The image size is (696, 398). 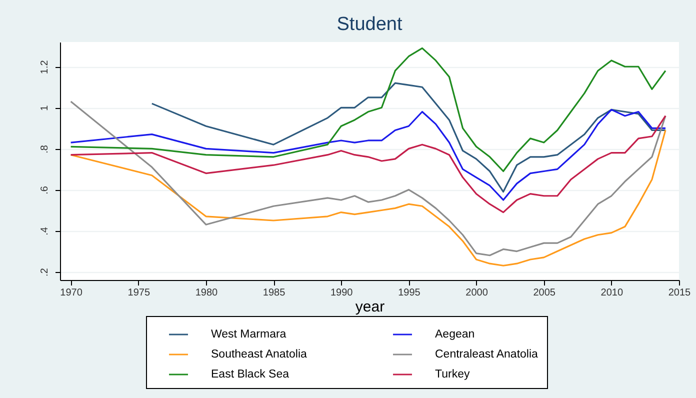 I want to click on x-tick-label: 2015, so click(x=680, y=293).